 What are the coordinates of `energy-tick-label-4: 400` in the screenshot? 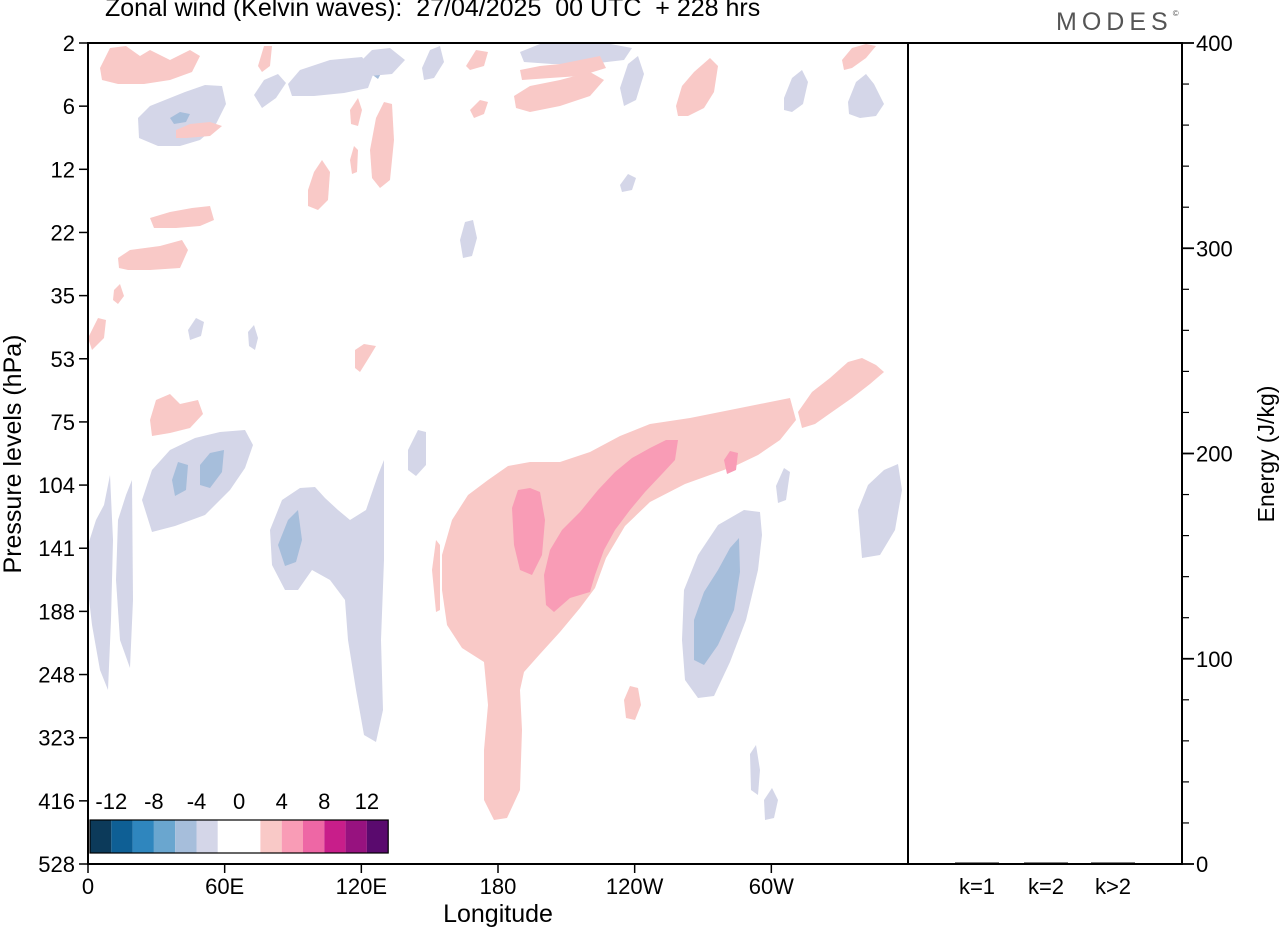 It's located at (1214, 43).